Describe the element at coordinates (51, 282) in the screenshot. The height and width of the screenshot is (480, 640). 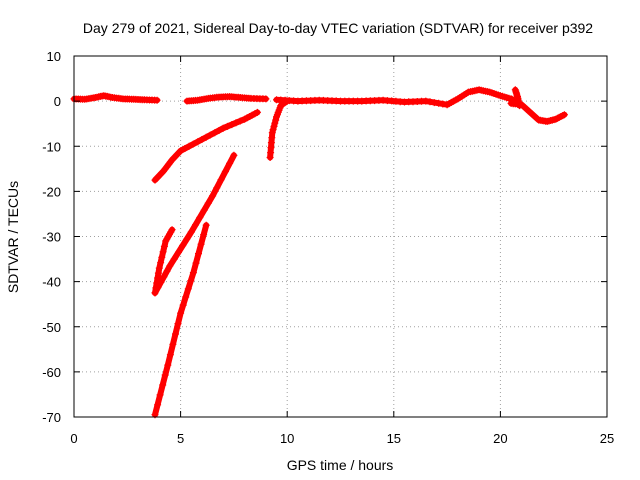
I see `y-tick-label: -40` at that location.